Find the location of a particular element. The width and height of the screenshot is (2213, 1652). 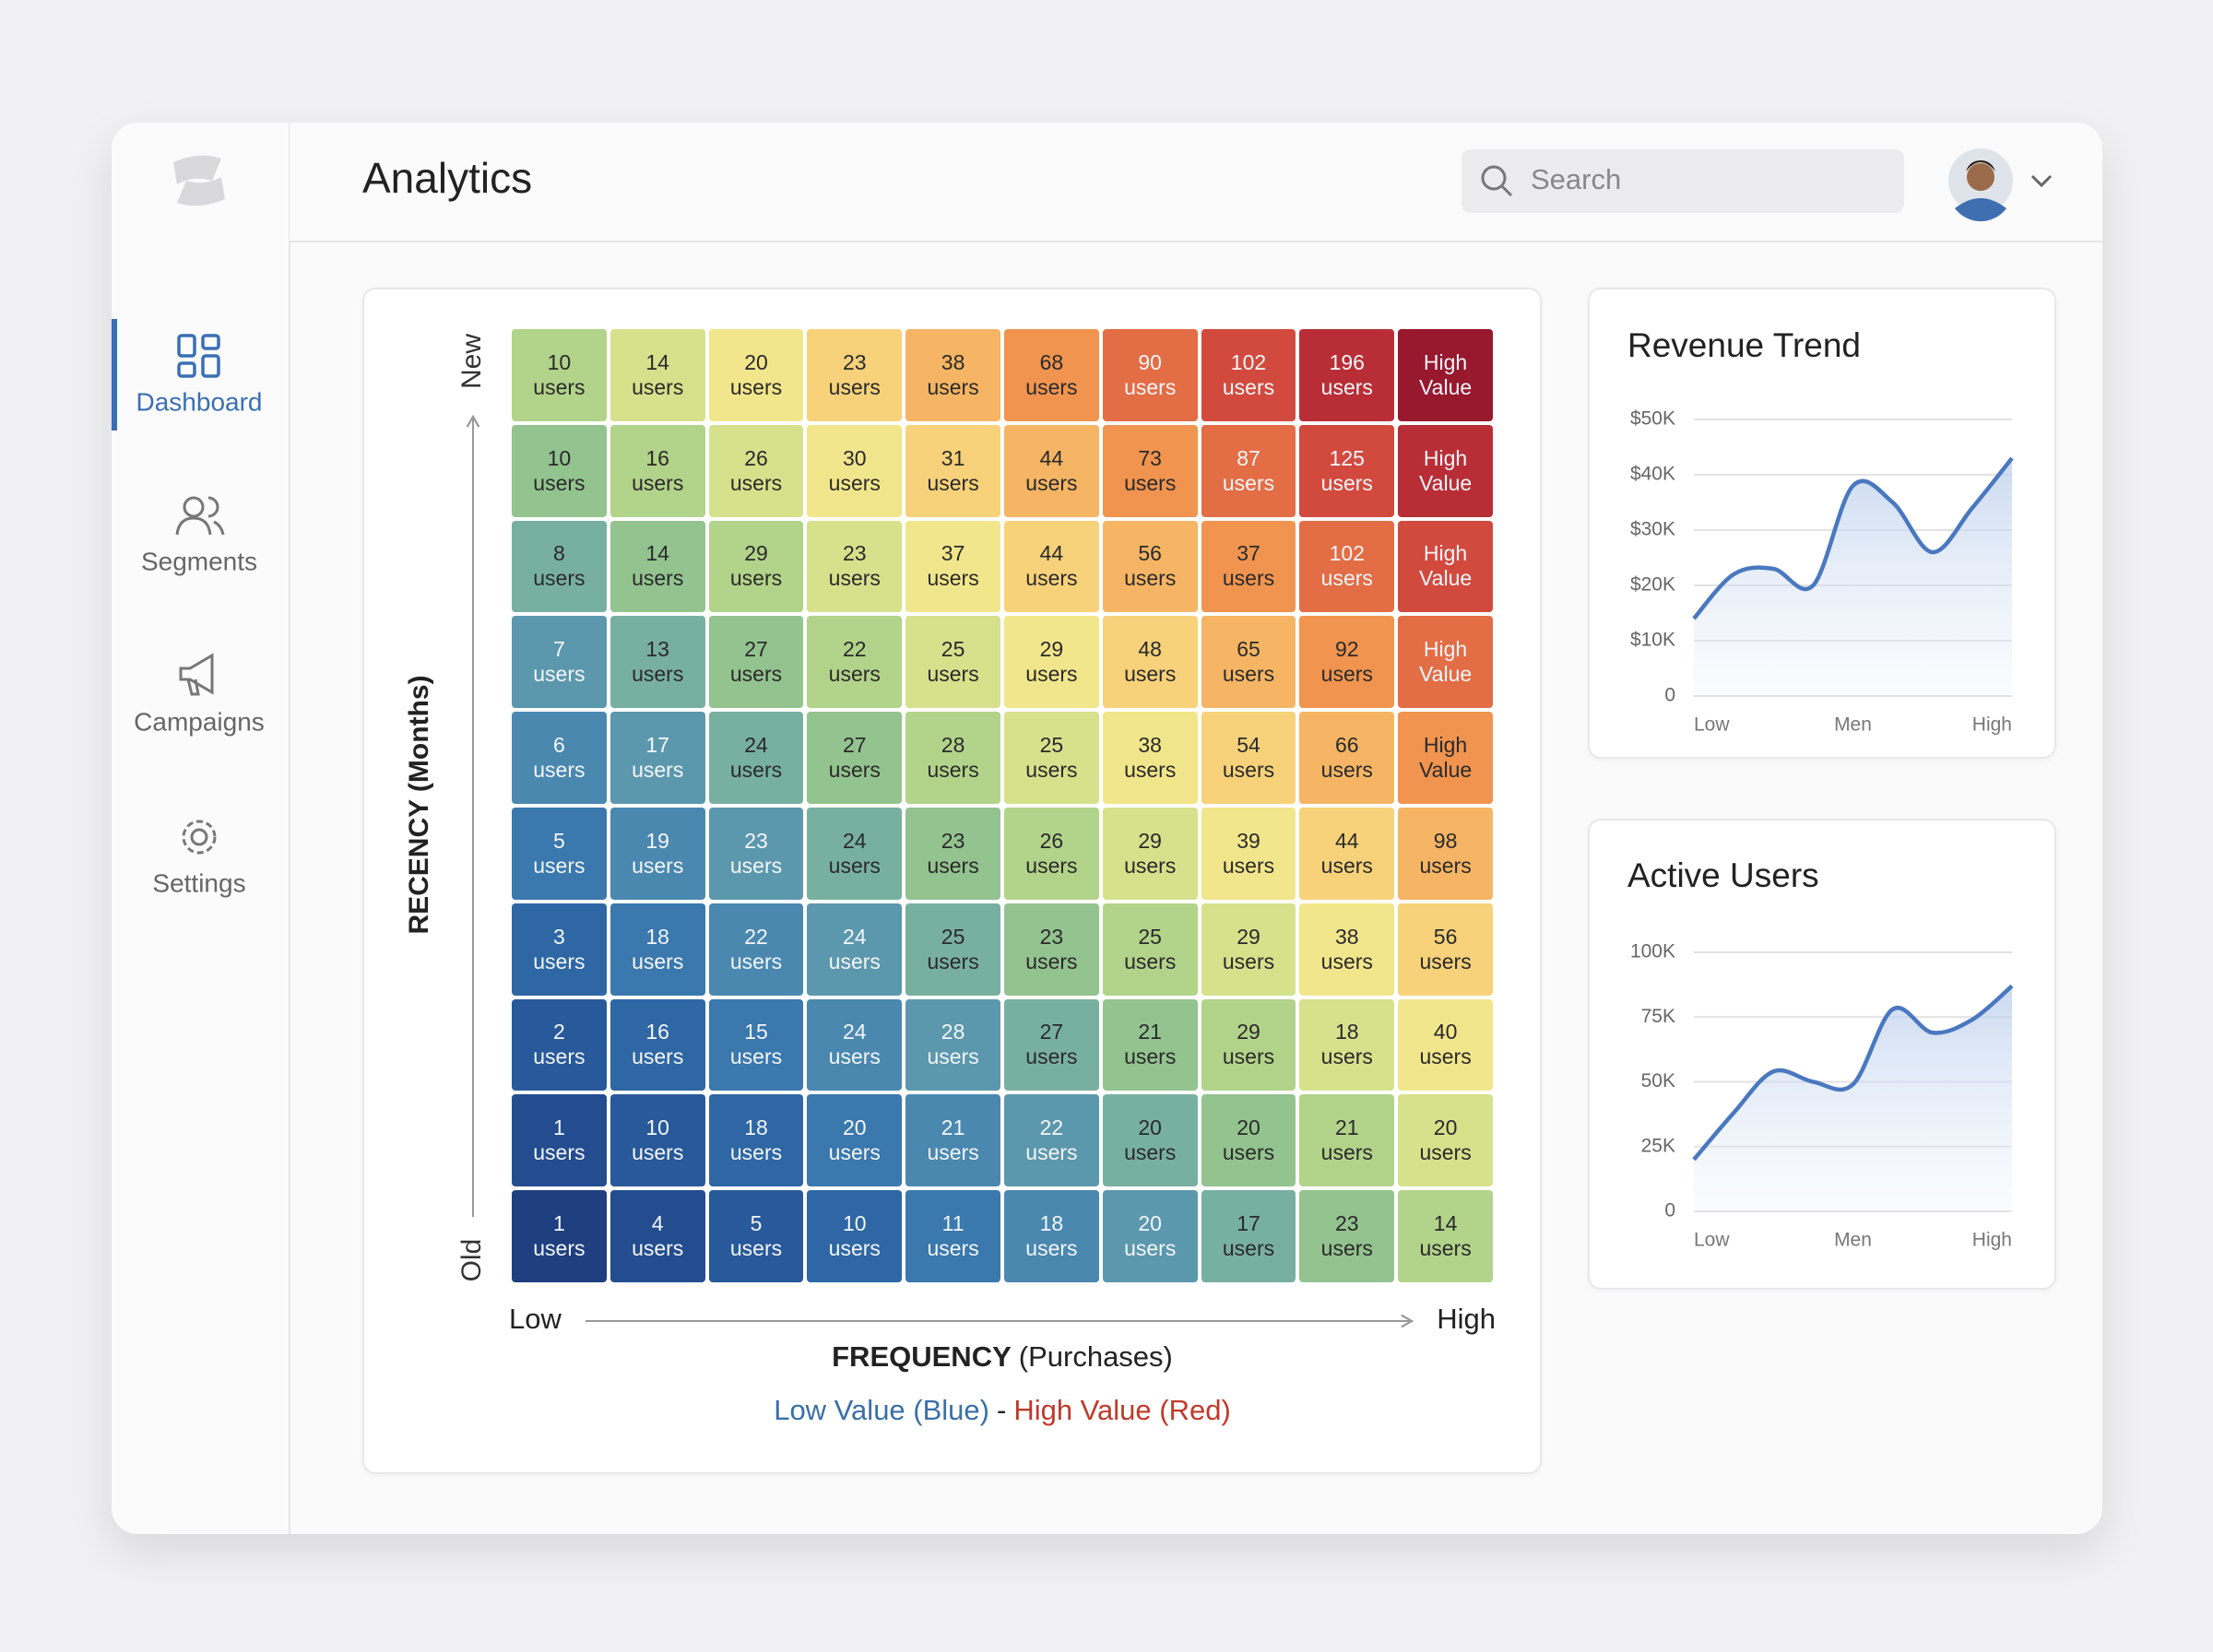

cell-label: 19 users is located at coordinates (658, 853).